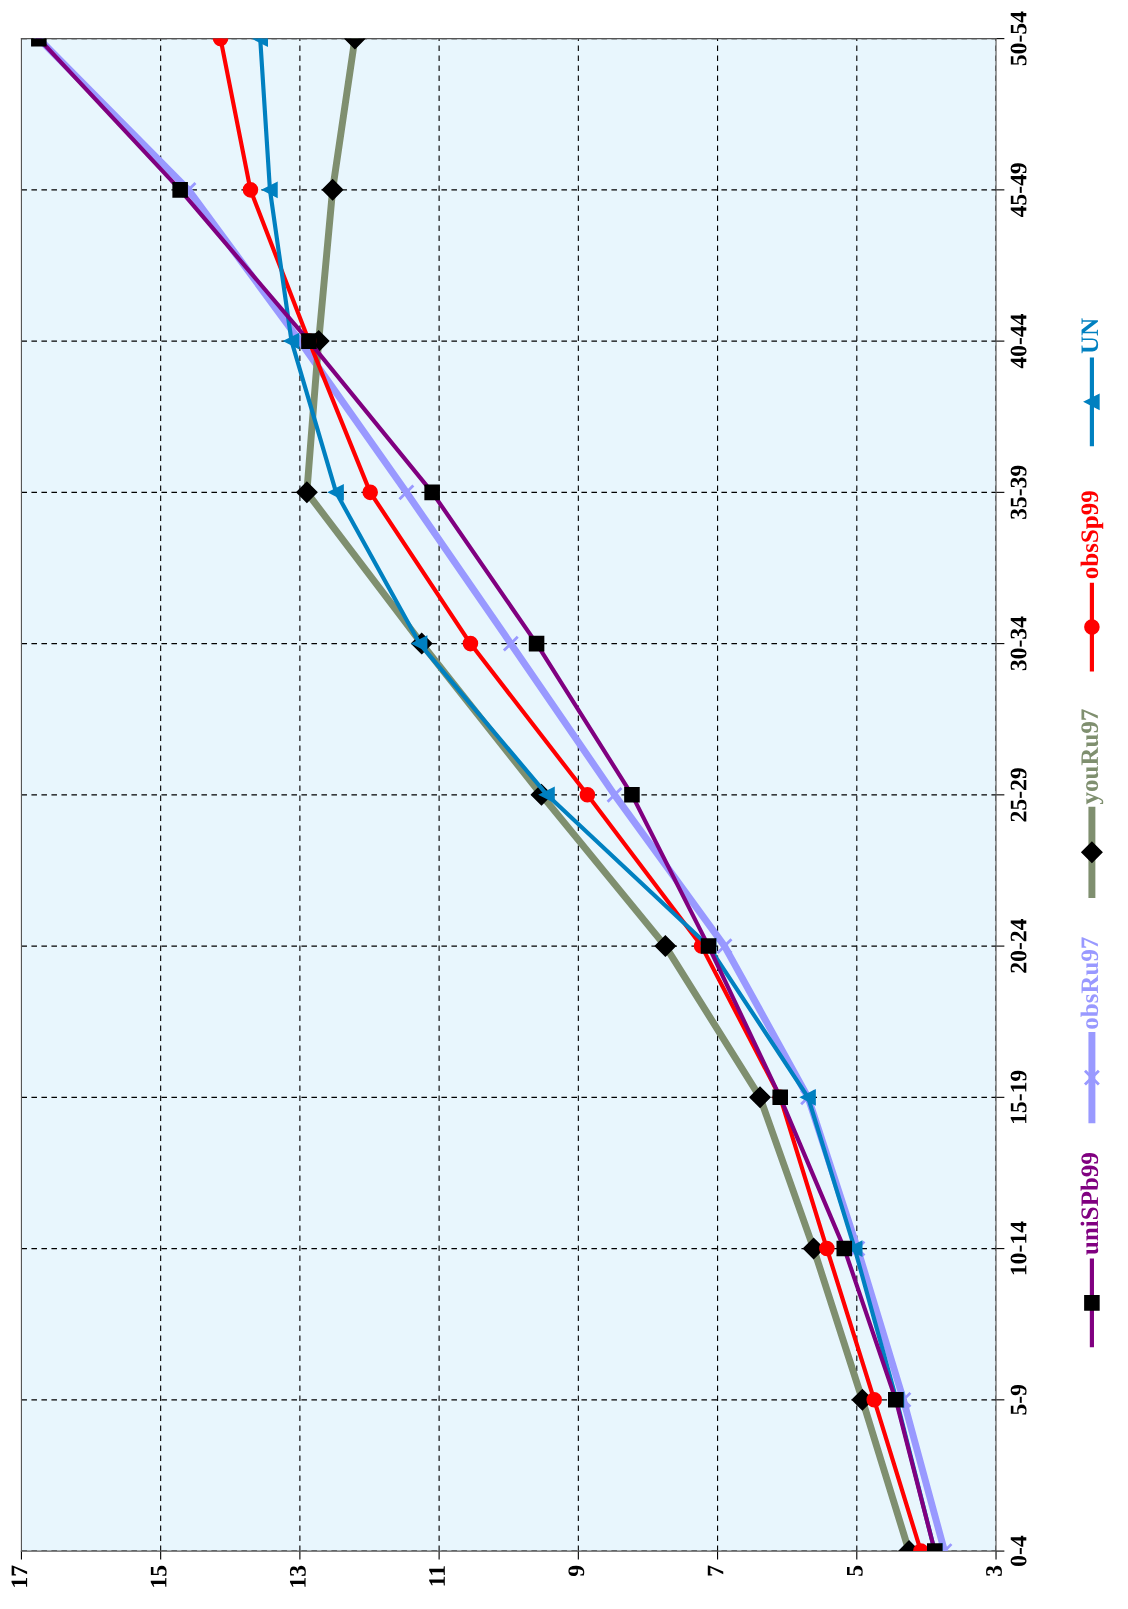 The width and height of the screenshot is (1128, 1609). I want to click on y-tick-label: 30-34, so click(1018, 643).